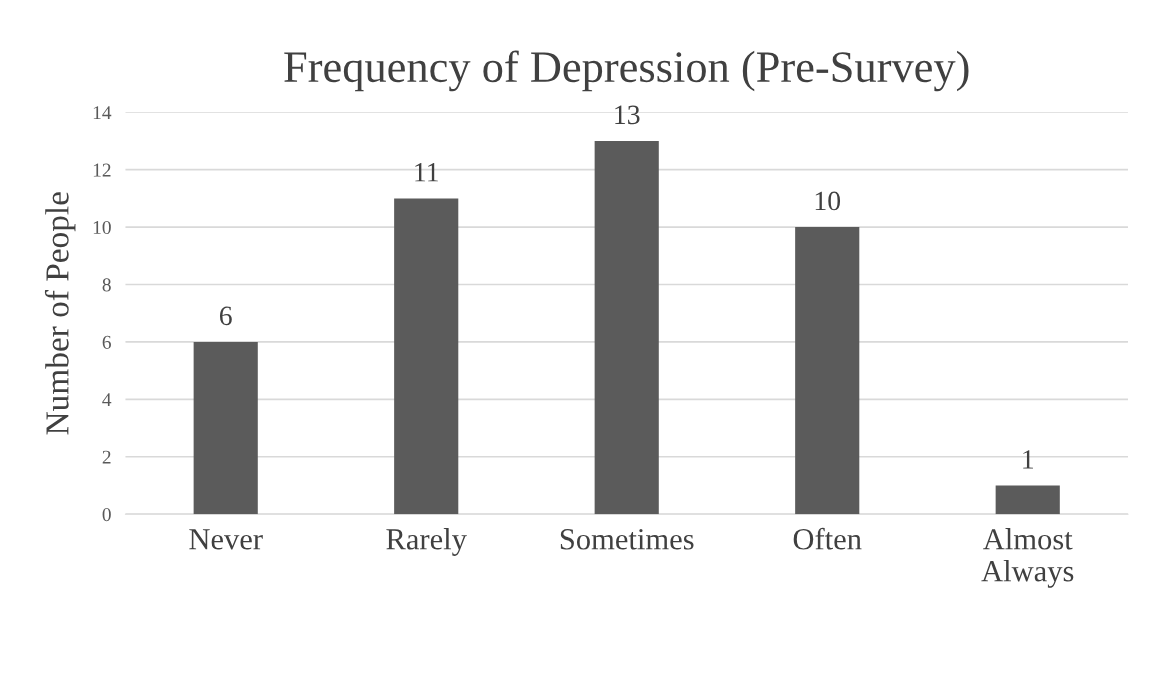  What do you see at coordinates (106, 457) in the screenshot?
I see `y-tick-label: 2` at bounding box center [106, 457].